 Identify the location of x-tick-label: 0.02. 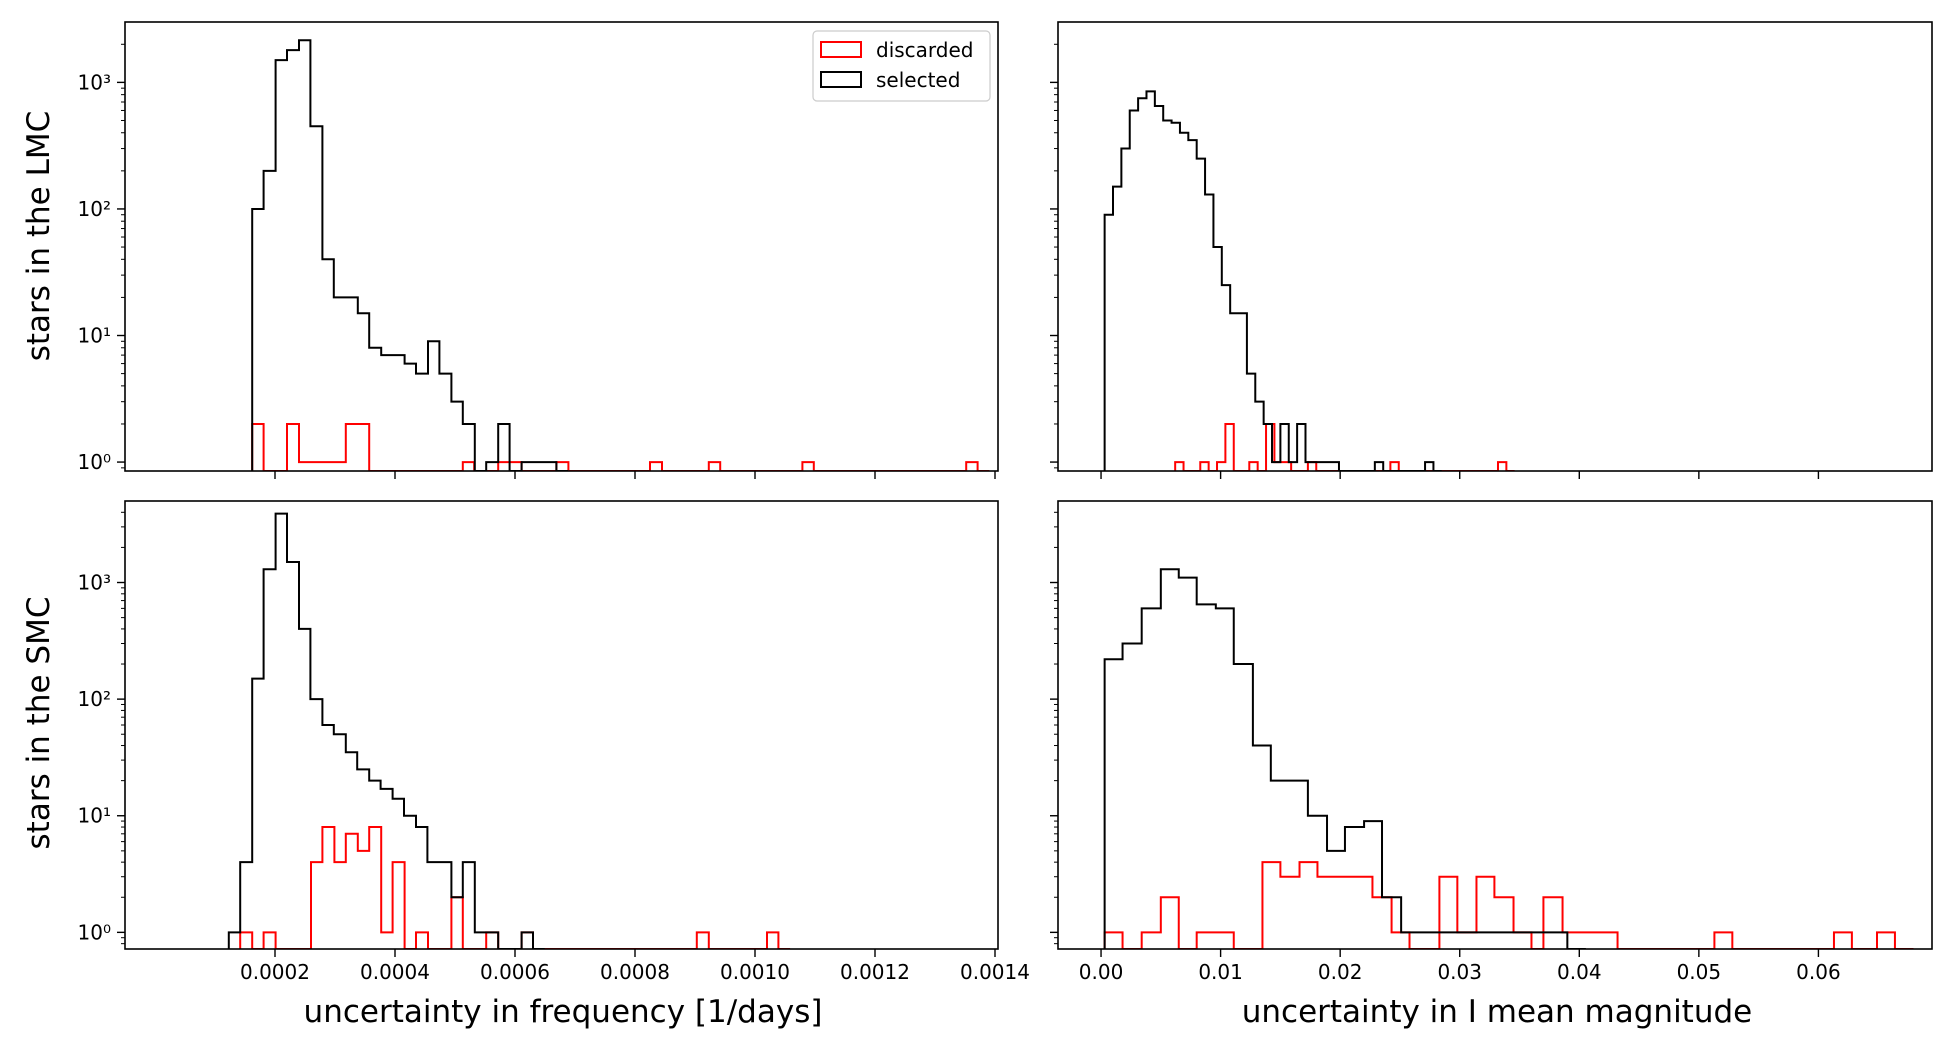
(1340, 972).